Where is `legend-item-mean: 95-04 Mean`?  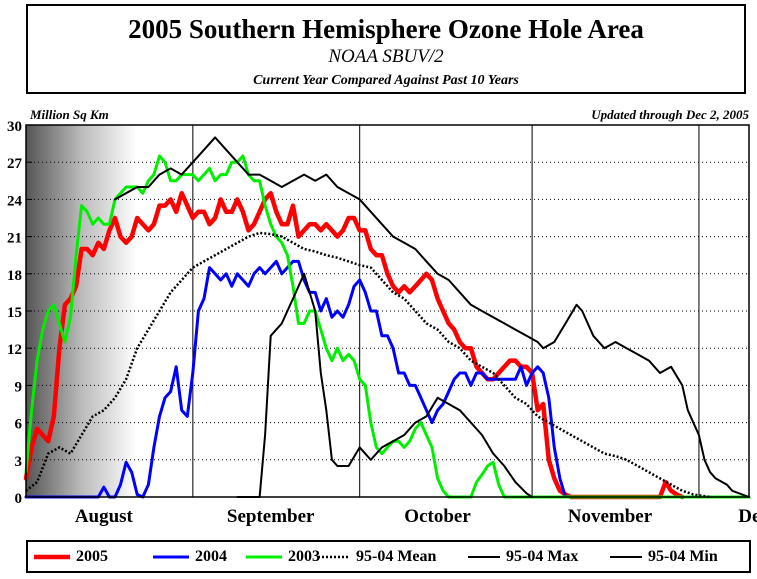
legend-item-mean: 95-04 Mean is located at coordinates (377, 557).